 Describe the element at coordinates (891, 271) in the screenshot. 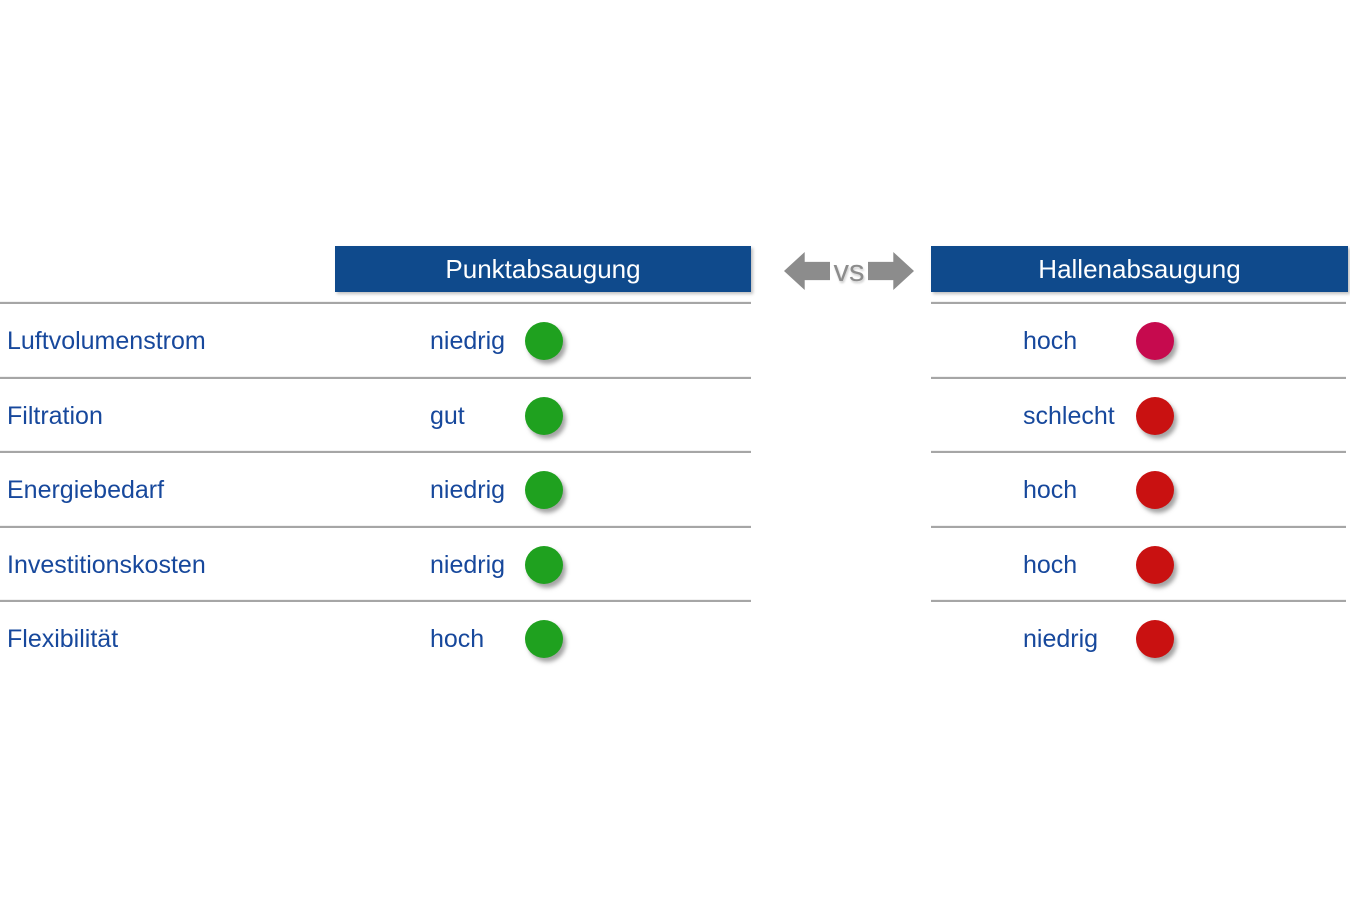

I see `arrow-right-icon` at that location.